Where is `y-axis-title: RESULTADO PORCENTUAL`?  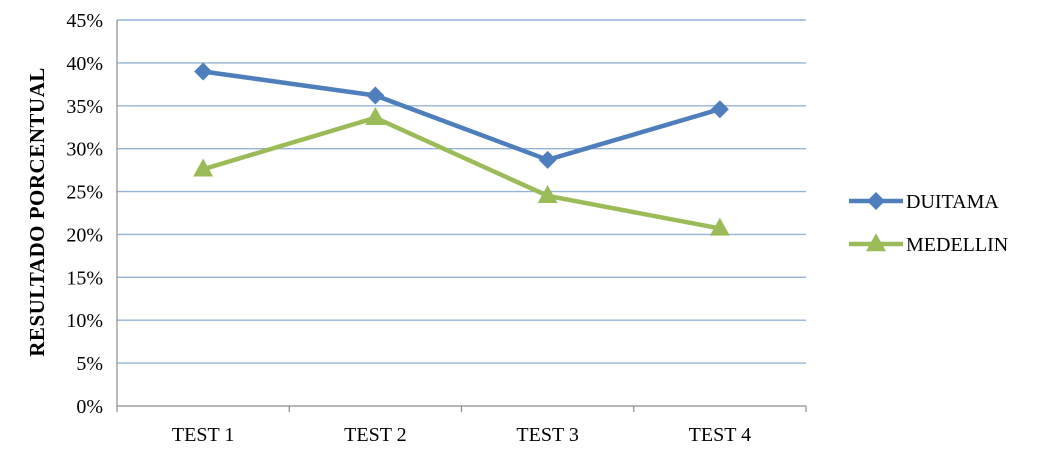
y-axis-title: RESULTADO PORCENTUAL is located at coordinates (37, 211).